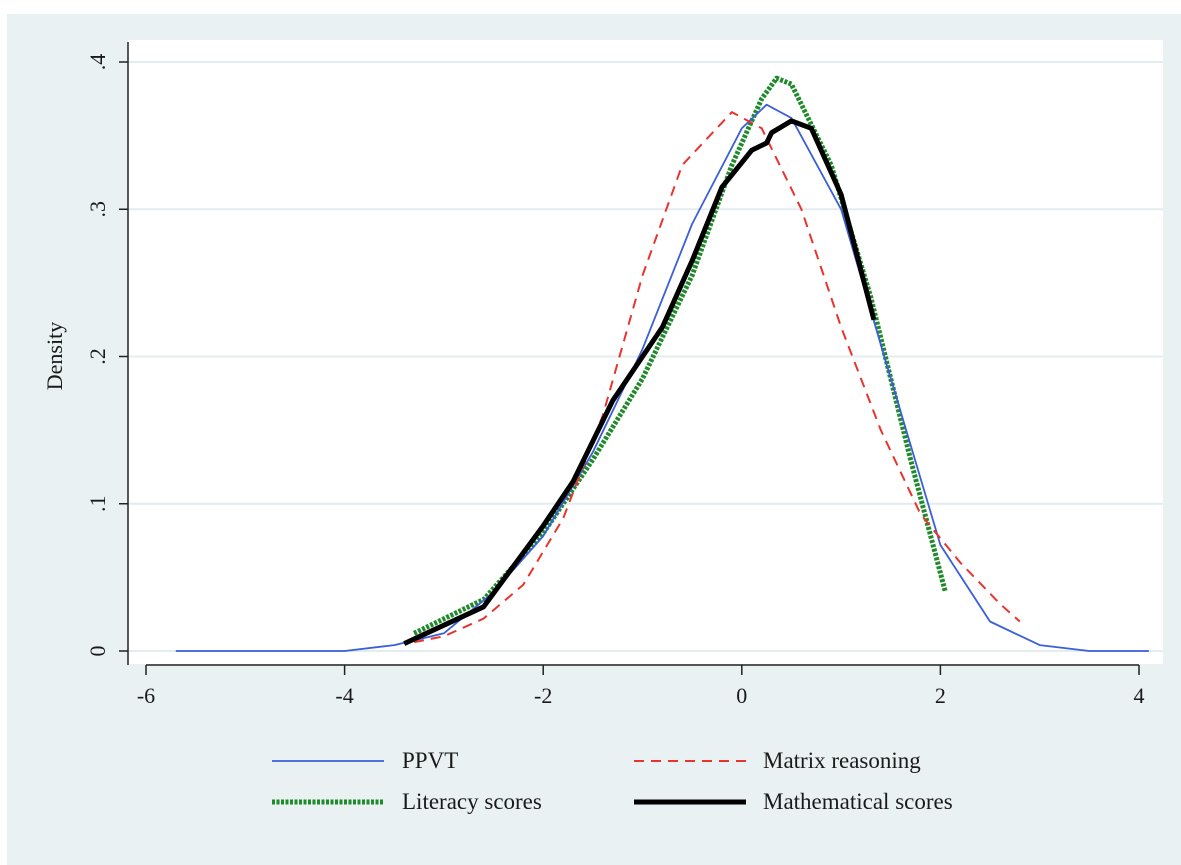 The width and height of the screenshot is (1181, 865). Describe the element at coordinates (97, 504) in the screenshot. I see `y-tick-label: .1` at that location.